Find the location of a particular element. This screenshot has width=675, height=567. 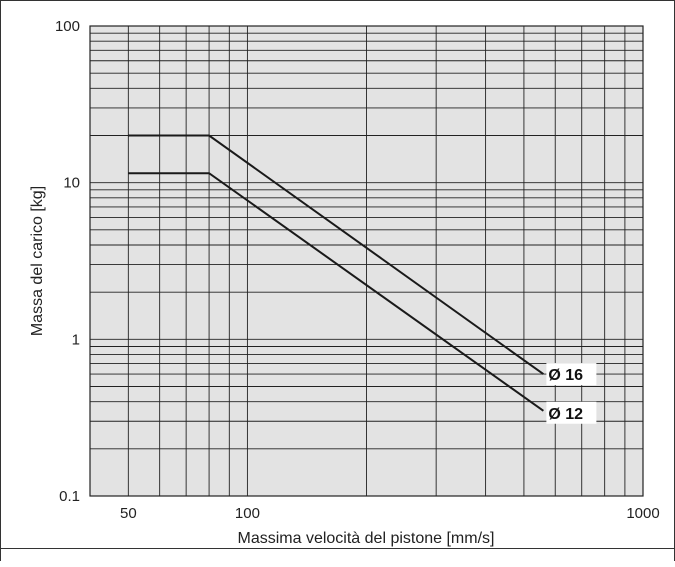

y-tick-label: 10 is located at coordinates (71, 183).